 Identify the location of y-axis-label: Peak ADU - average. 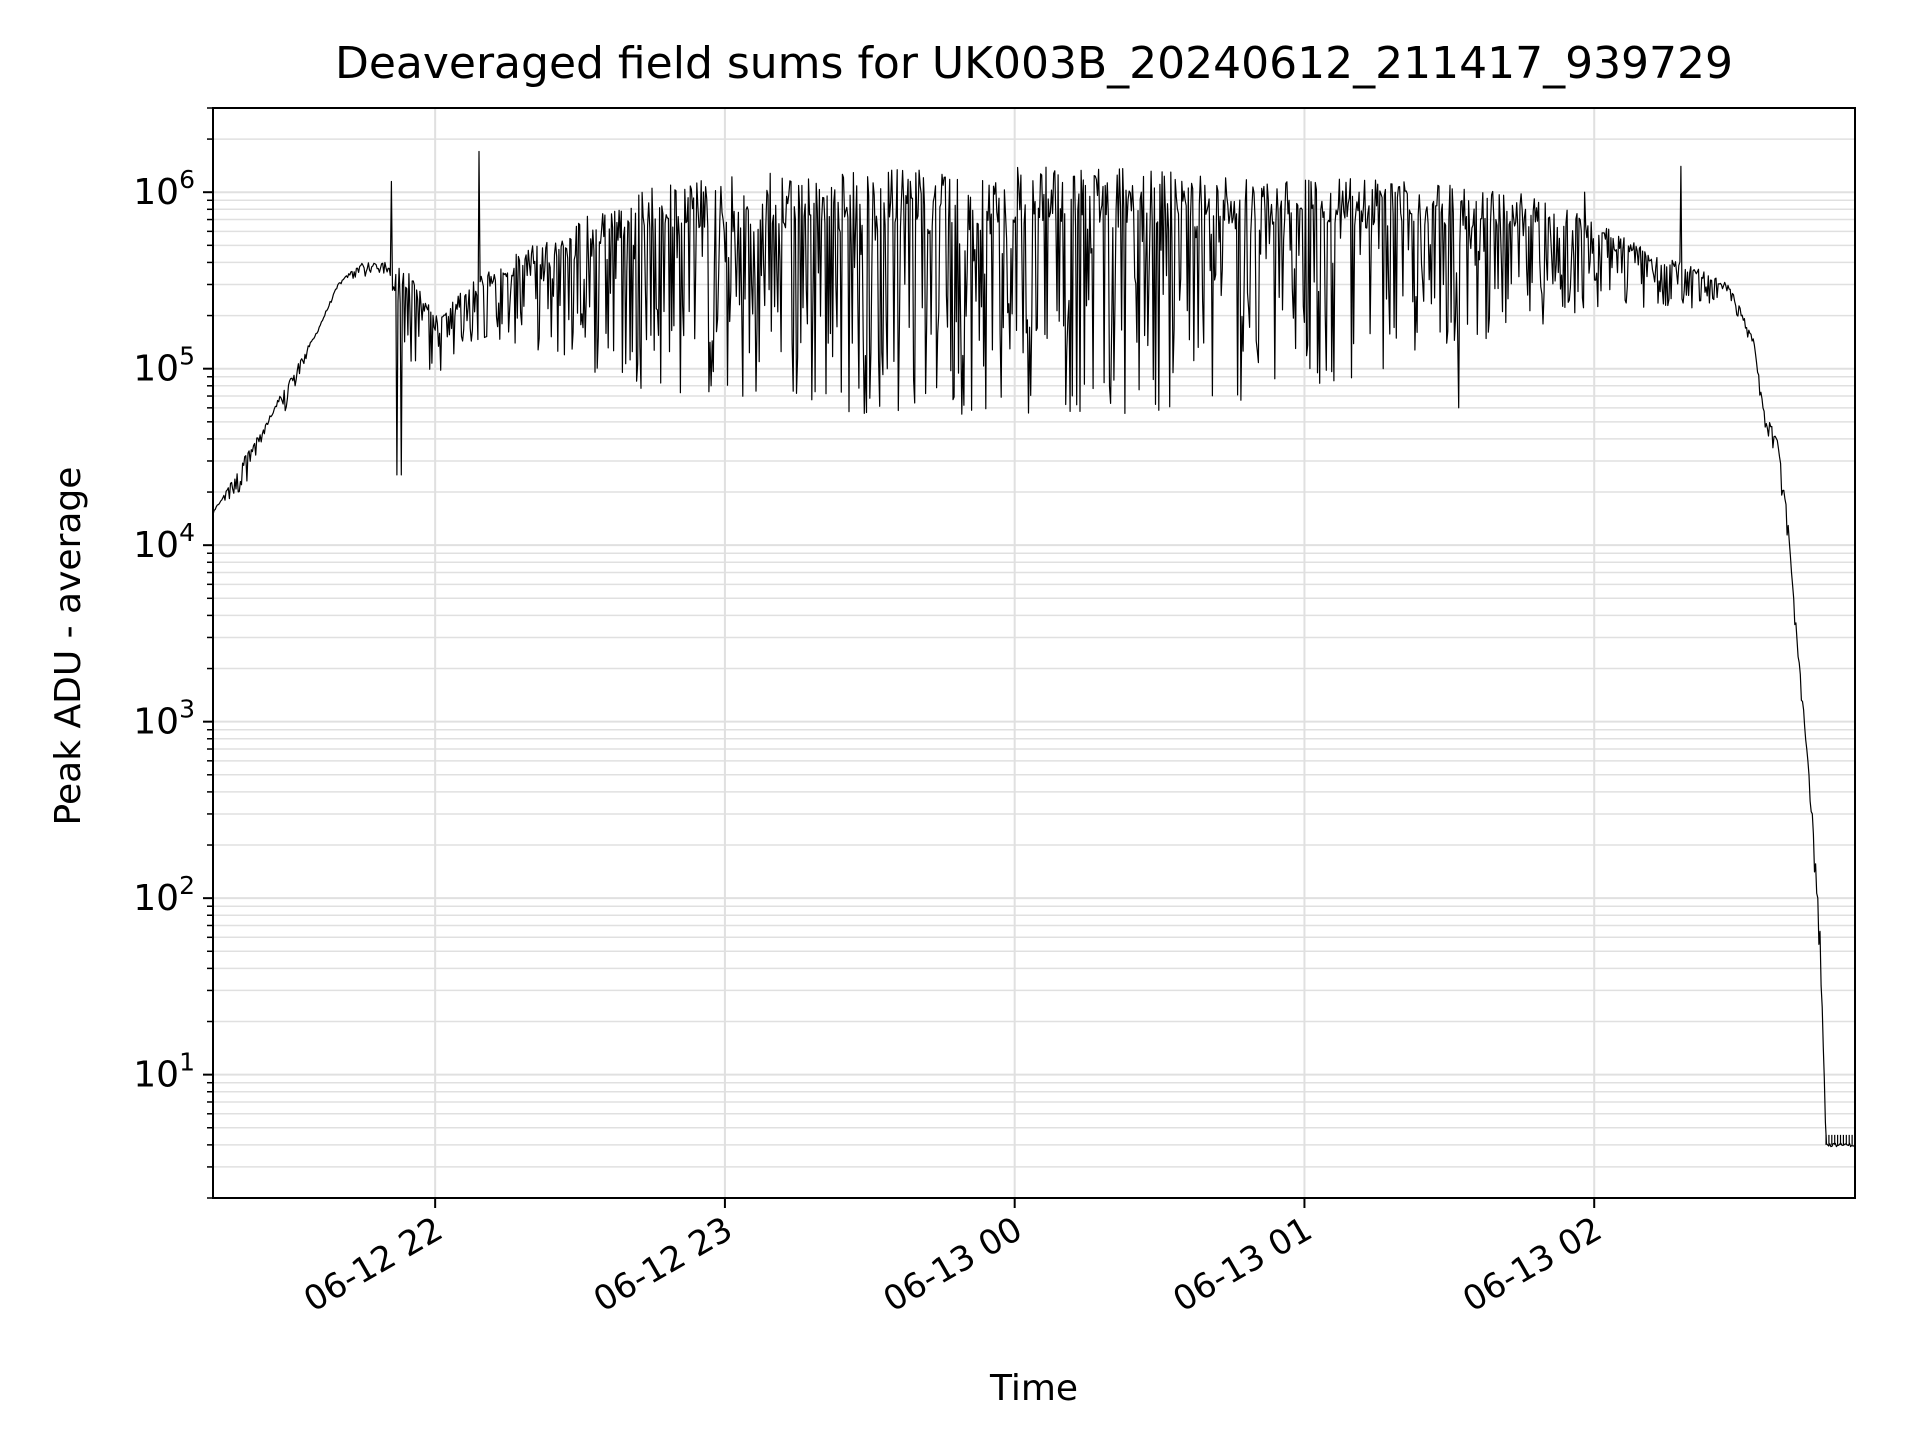
(68, 646).